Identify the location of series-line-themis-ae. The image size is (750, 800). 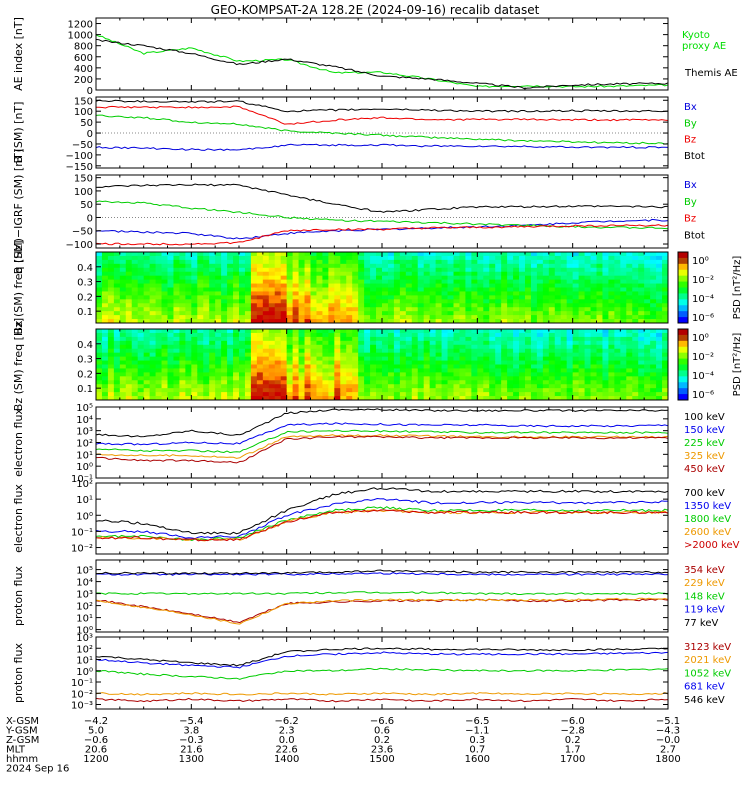
(382, 64).